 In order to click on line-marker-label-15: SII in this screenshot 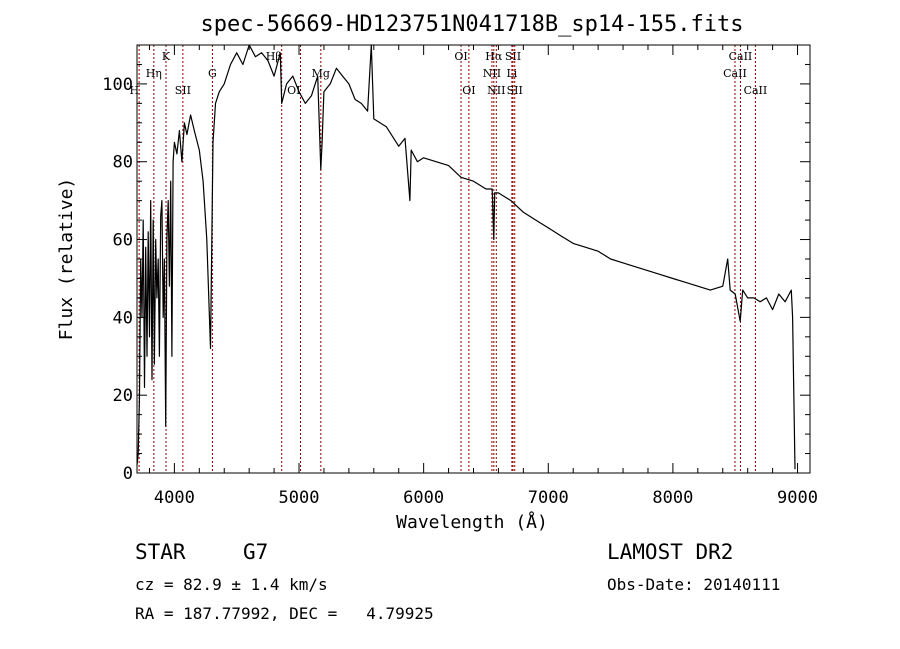, I will do `click(515, 90)`.